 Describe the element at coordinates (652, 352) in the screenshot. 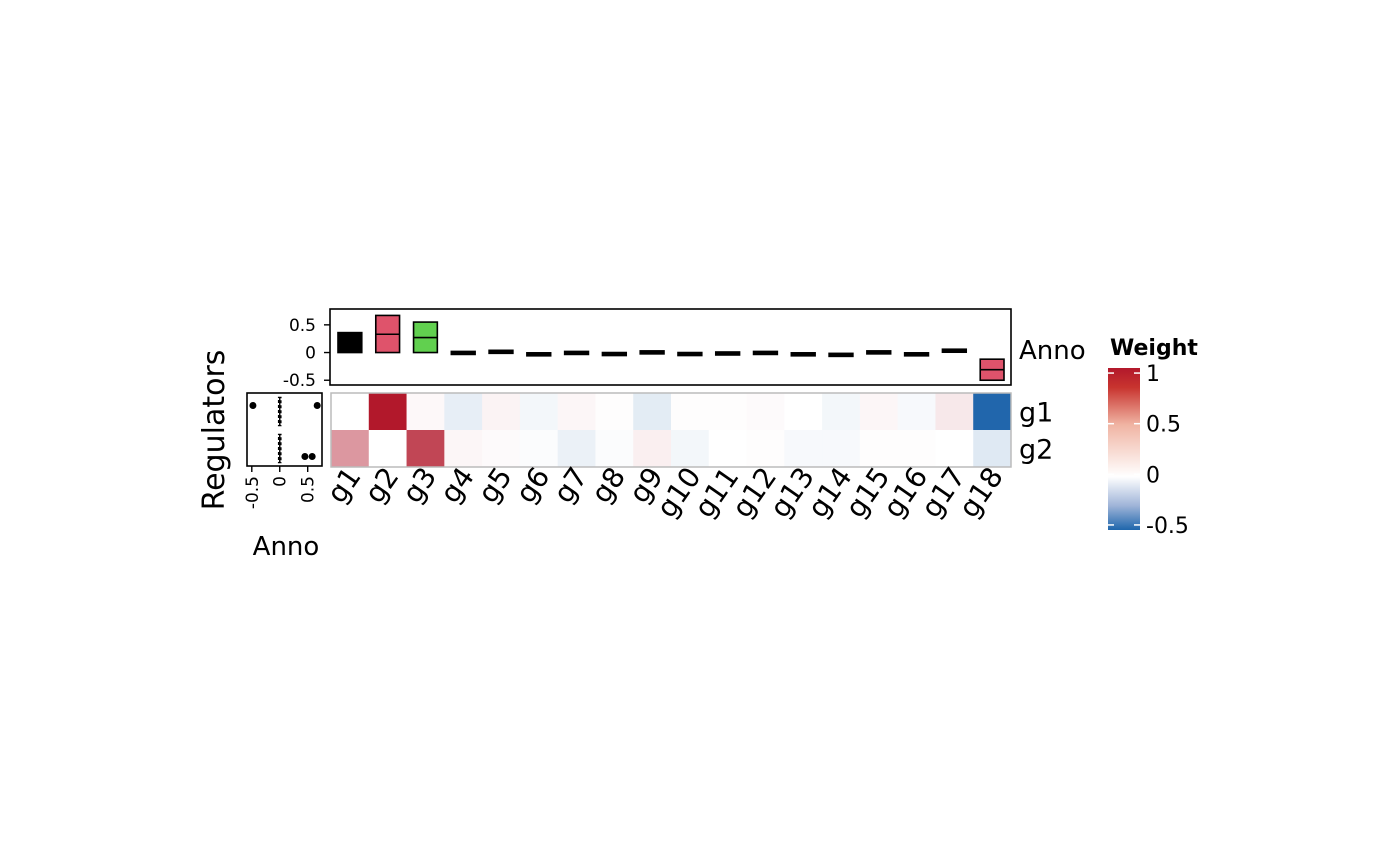

I see `top-boxplot-g9` at that location.